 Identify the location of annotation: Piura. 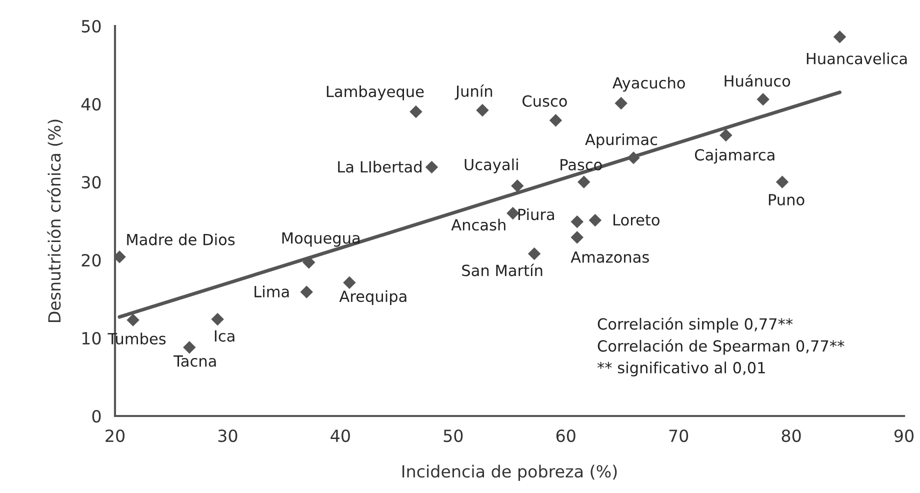
(536, 214).